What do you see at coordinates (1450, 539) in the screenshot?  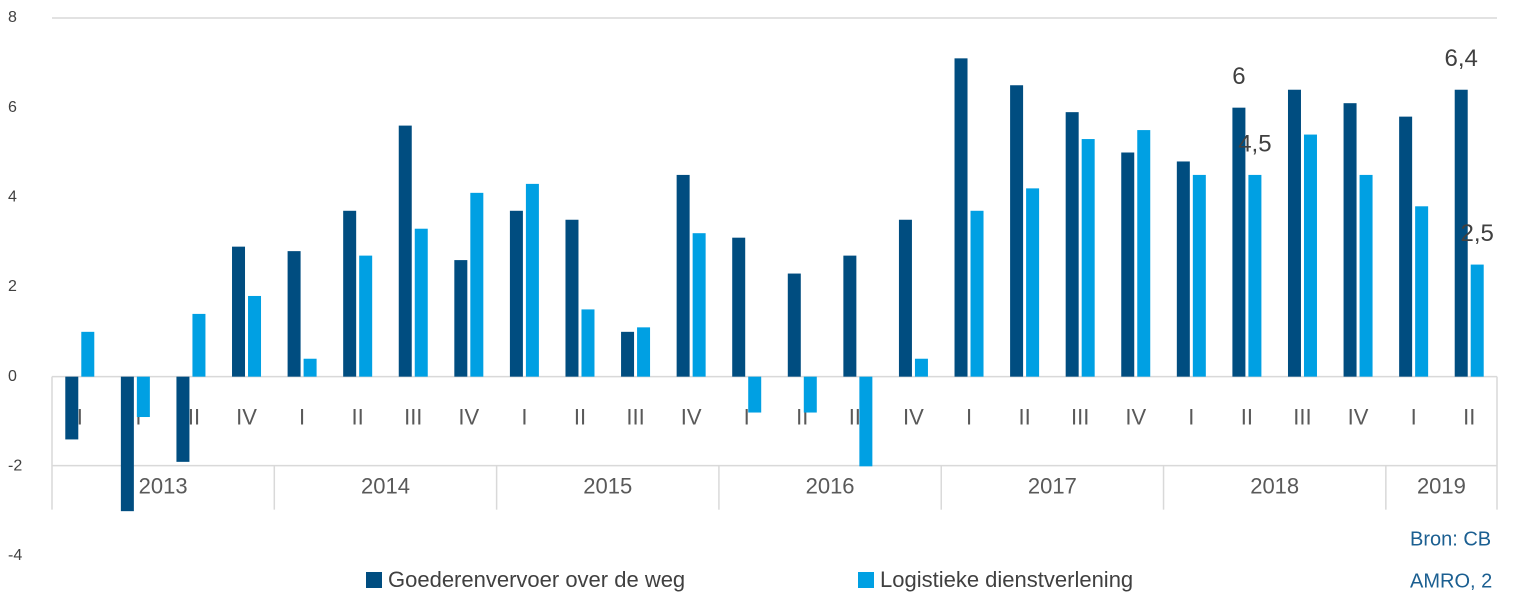 I see `source-line: Bron: CB` at bounding box center [1450, 539].